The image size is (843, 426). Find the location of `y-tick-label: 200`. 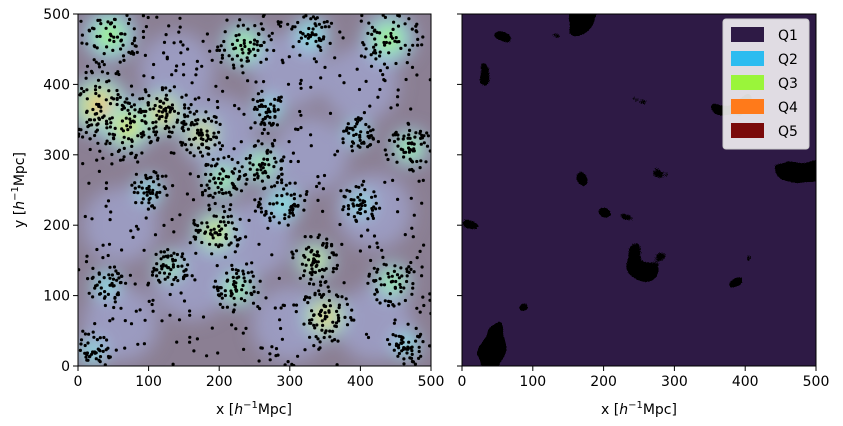

y-tick-label: 200 is located at coordinates (56, 226).